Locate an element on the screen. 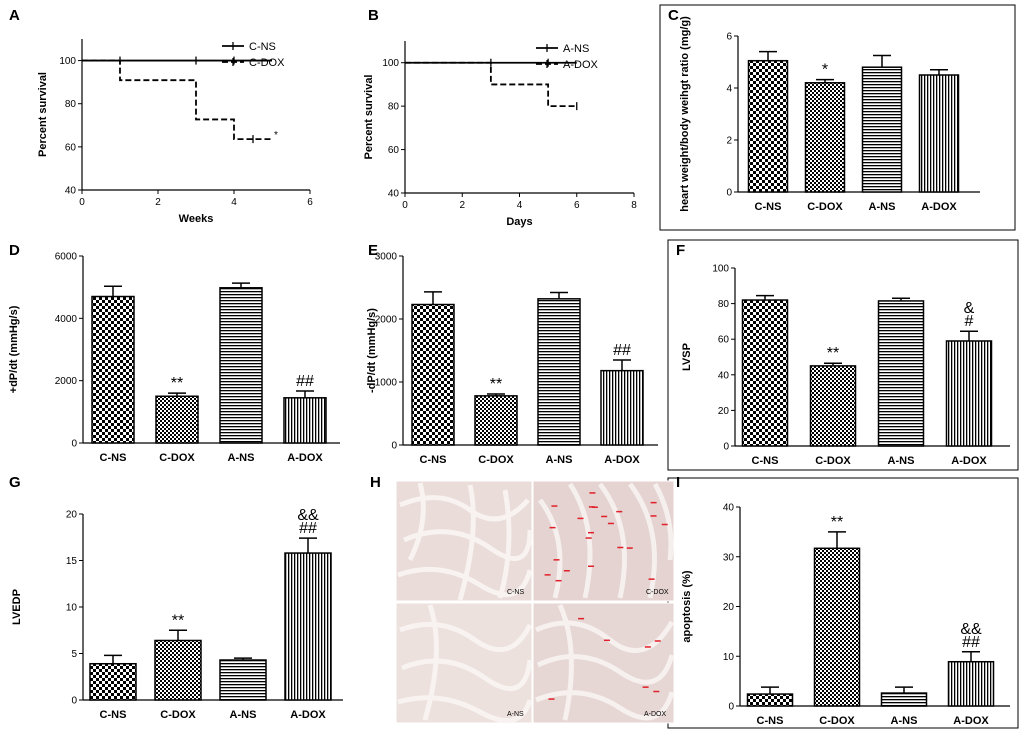 The height and width of the screenshot is (738, 1024). x-tick-label: 6 is located at coordinates (577, 205).